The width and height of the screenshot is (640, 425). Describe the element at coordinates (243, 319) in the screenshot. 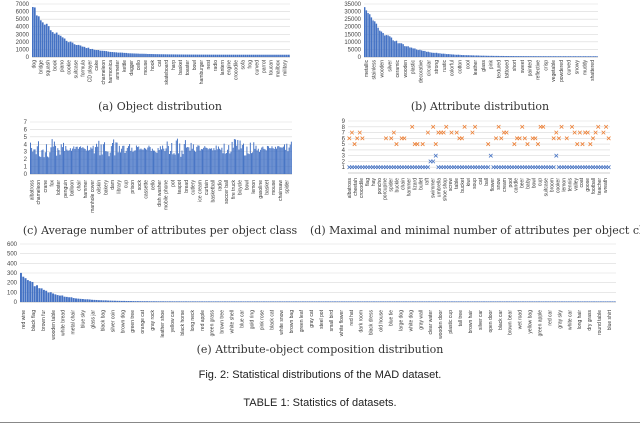

I see `x-category-label: blue car` at that location.